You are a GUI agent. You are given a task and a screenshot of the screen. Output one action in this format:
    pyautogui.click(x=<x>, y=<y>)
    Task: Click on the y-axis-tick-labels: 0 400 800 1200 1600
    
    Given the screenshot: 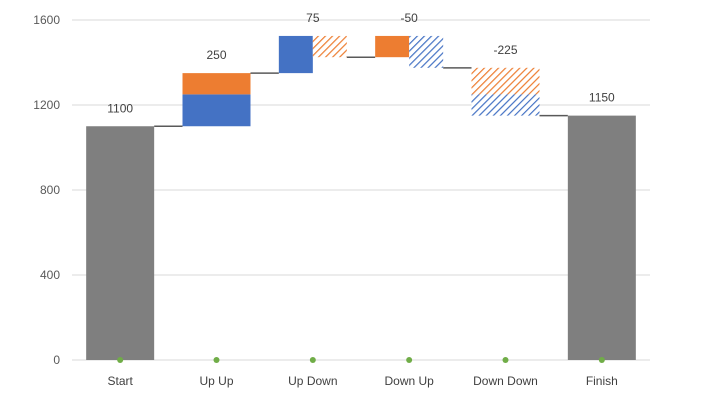 What is the action you would take?
    pyautogui.click(x=46, y=190)
    